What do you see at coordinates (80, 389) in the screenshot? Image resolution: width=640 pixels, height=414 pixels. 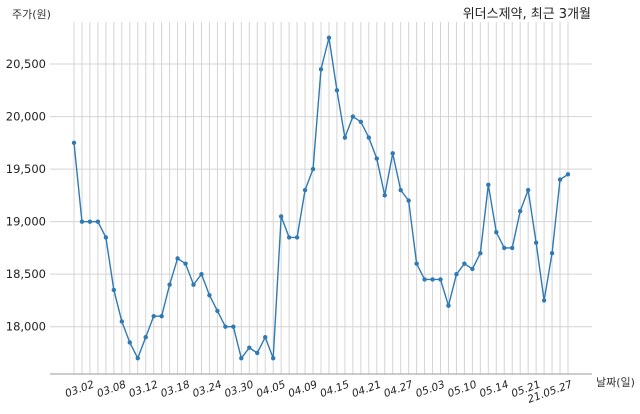 I see `x-tick-label: 03.02` at bounding box center [80, 389].